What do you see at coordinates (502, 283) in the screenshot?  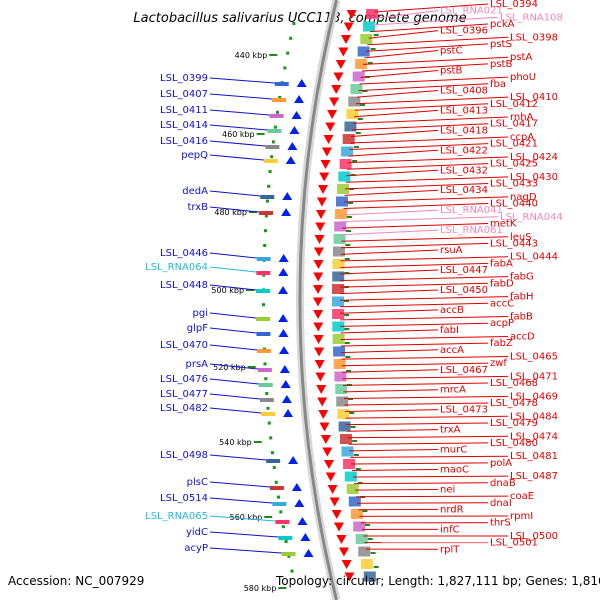 I see `right-gene-label: fabD` at bounding box center [502, 283].